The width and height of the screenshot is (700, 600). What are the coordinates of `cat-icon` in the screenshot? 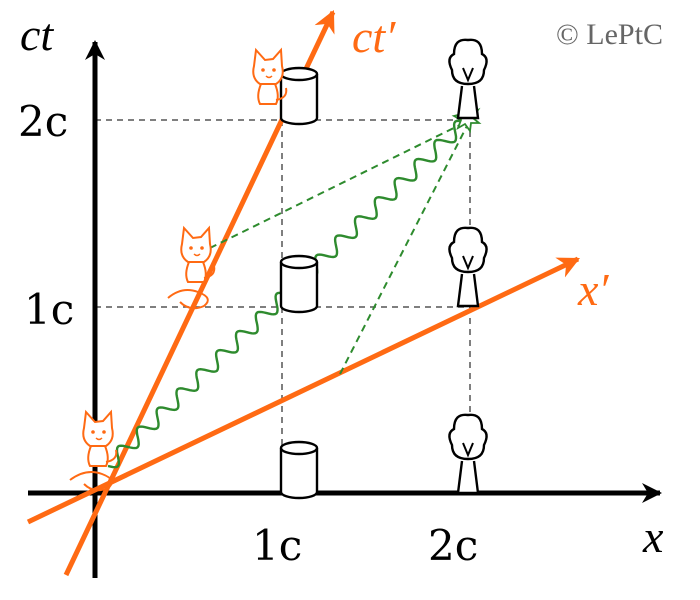 It's located at (100, 439).